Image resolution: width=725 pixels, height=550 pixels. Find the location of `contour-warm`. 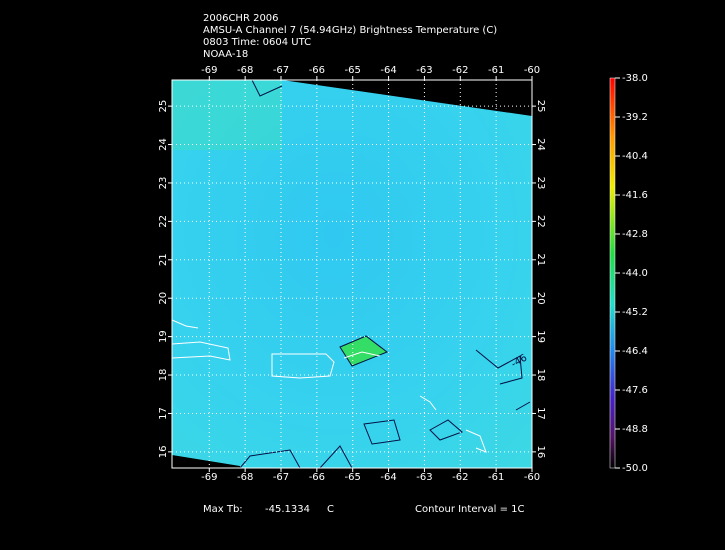

contour-warm is located at coordinates (364, 351).